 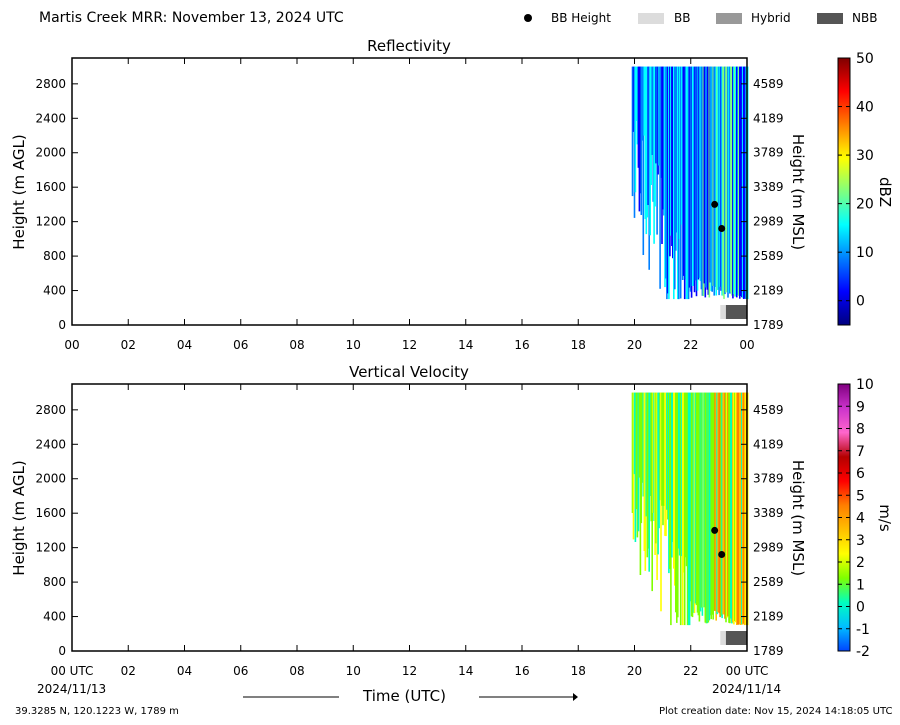 What do you see at coordinates (50, 84) in the screenshot?
I see `y-tick-label: 2800` at bounding box center [50, 84].